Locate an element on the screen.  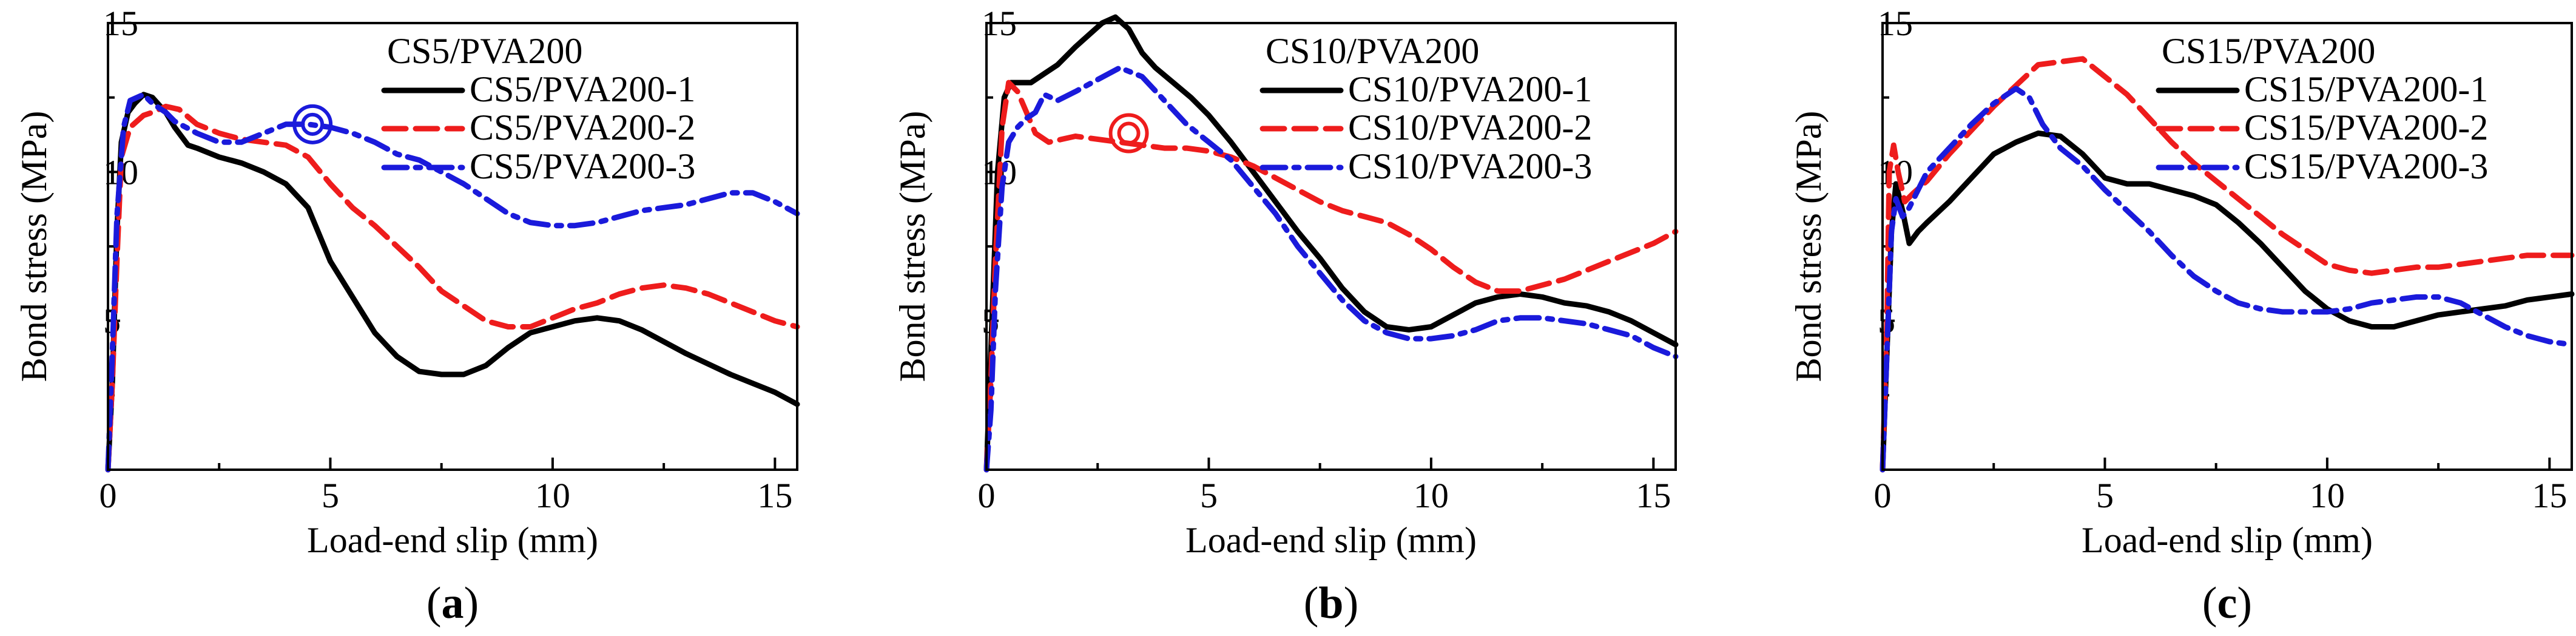
panel-b-legend-label-3: CS10/PVA200-3 is located at coordinates (1470, 166).